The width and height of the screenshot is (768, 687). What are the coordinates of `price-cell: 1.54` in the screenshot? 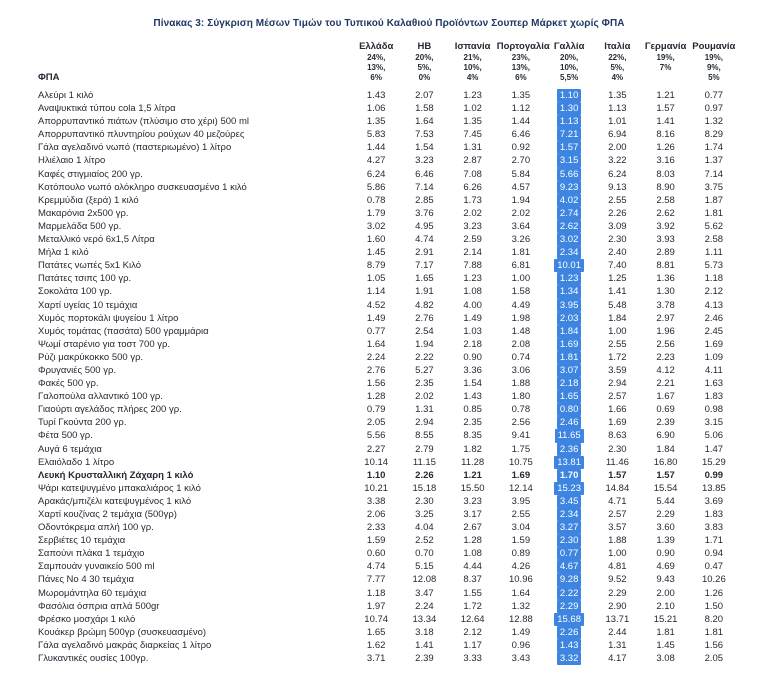 It's located at (424, 148).